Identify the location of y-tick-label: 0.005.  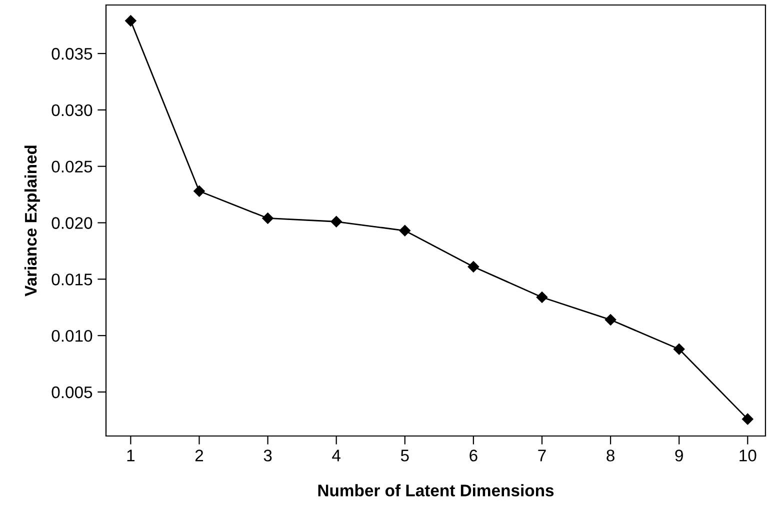
(72, 392).